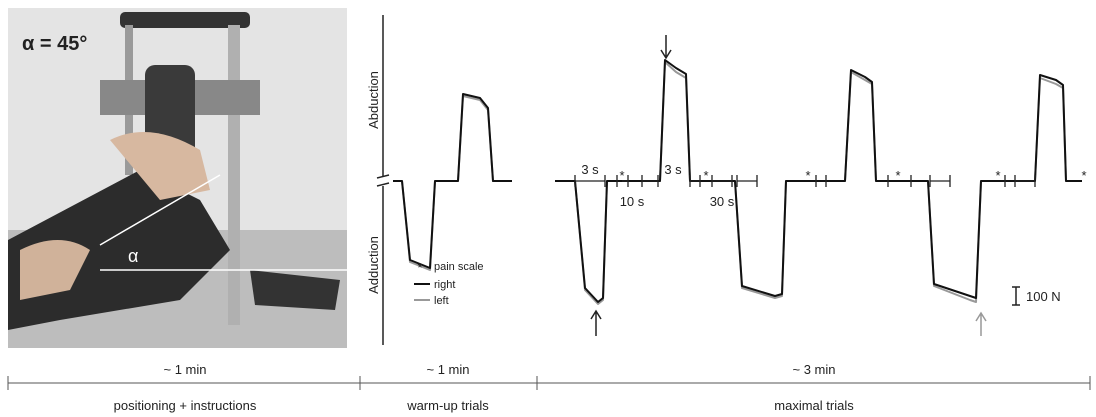 The height and width of the screenshot is (417, 1096). What do you see at coordinates (1016, 296) in the screenshot?
I see `scale-bar` at bounding box center [1016, 296].